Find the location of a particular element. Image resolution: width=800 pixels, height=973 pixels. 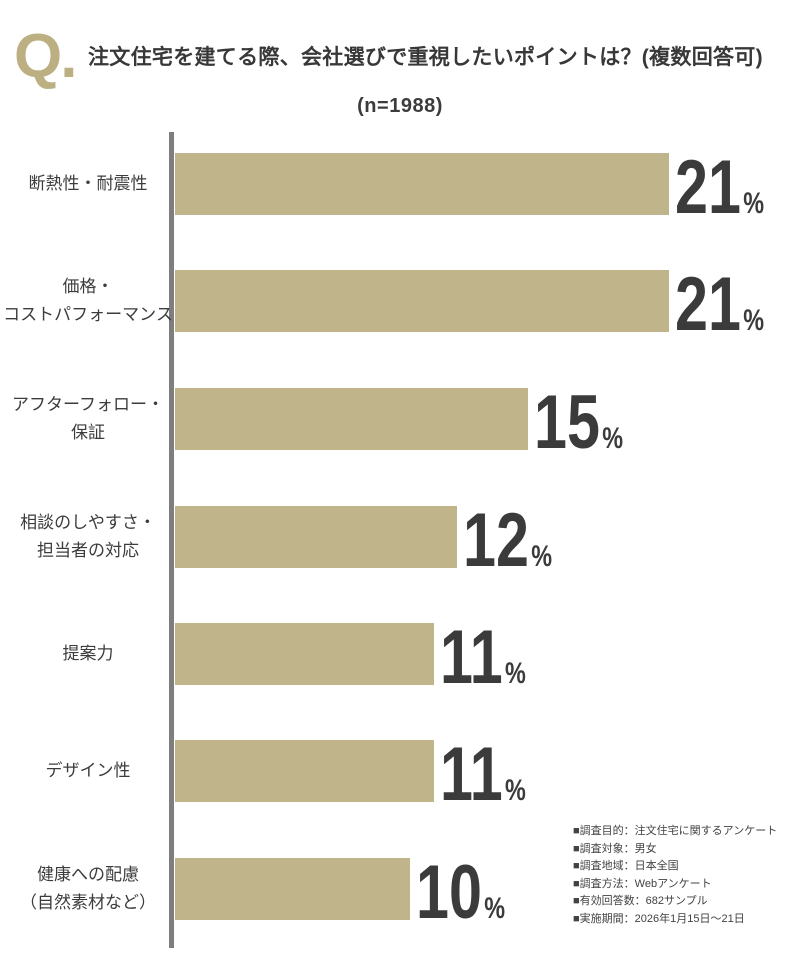

value-label: 15% is located at coordinates (578, 423).